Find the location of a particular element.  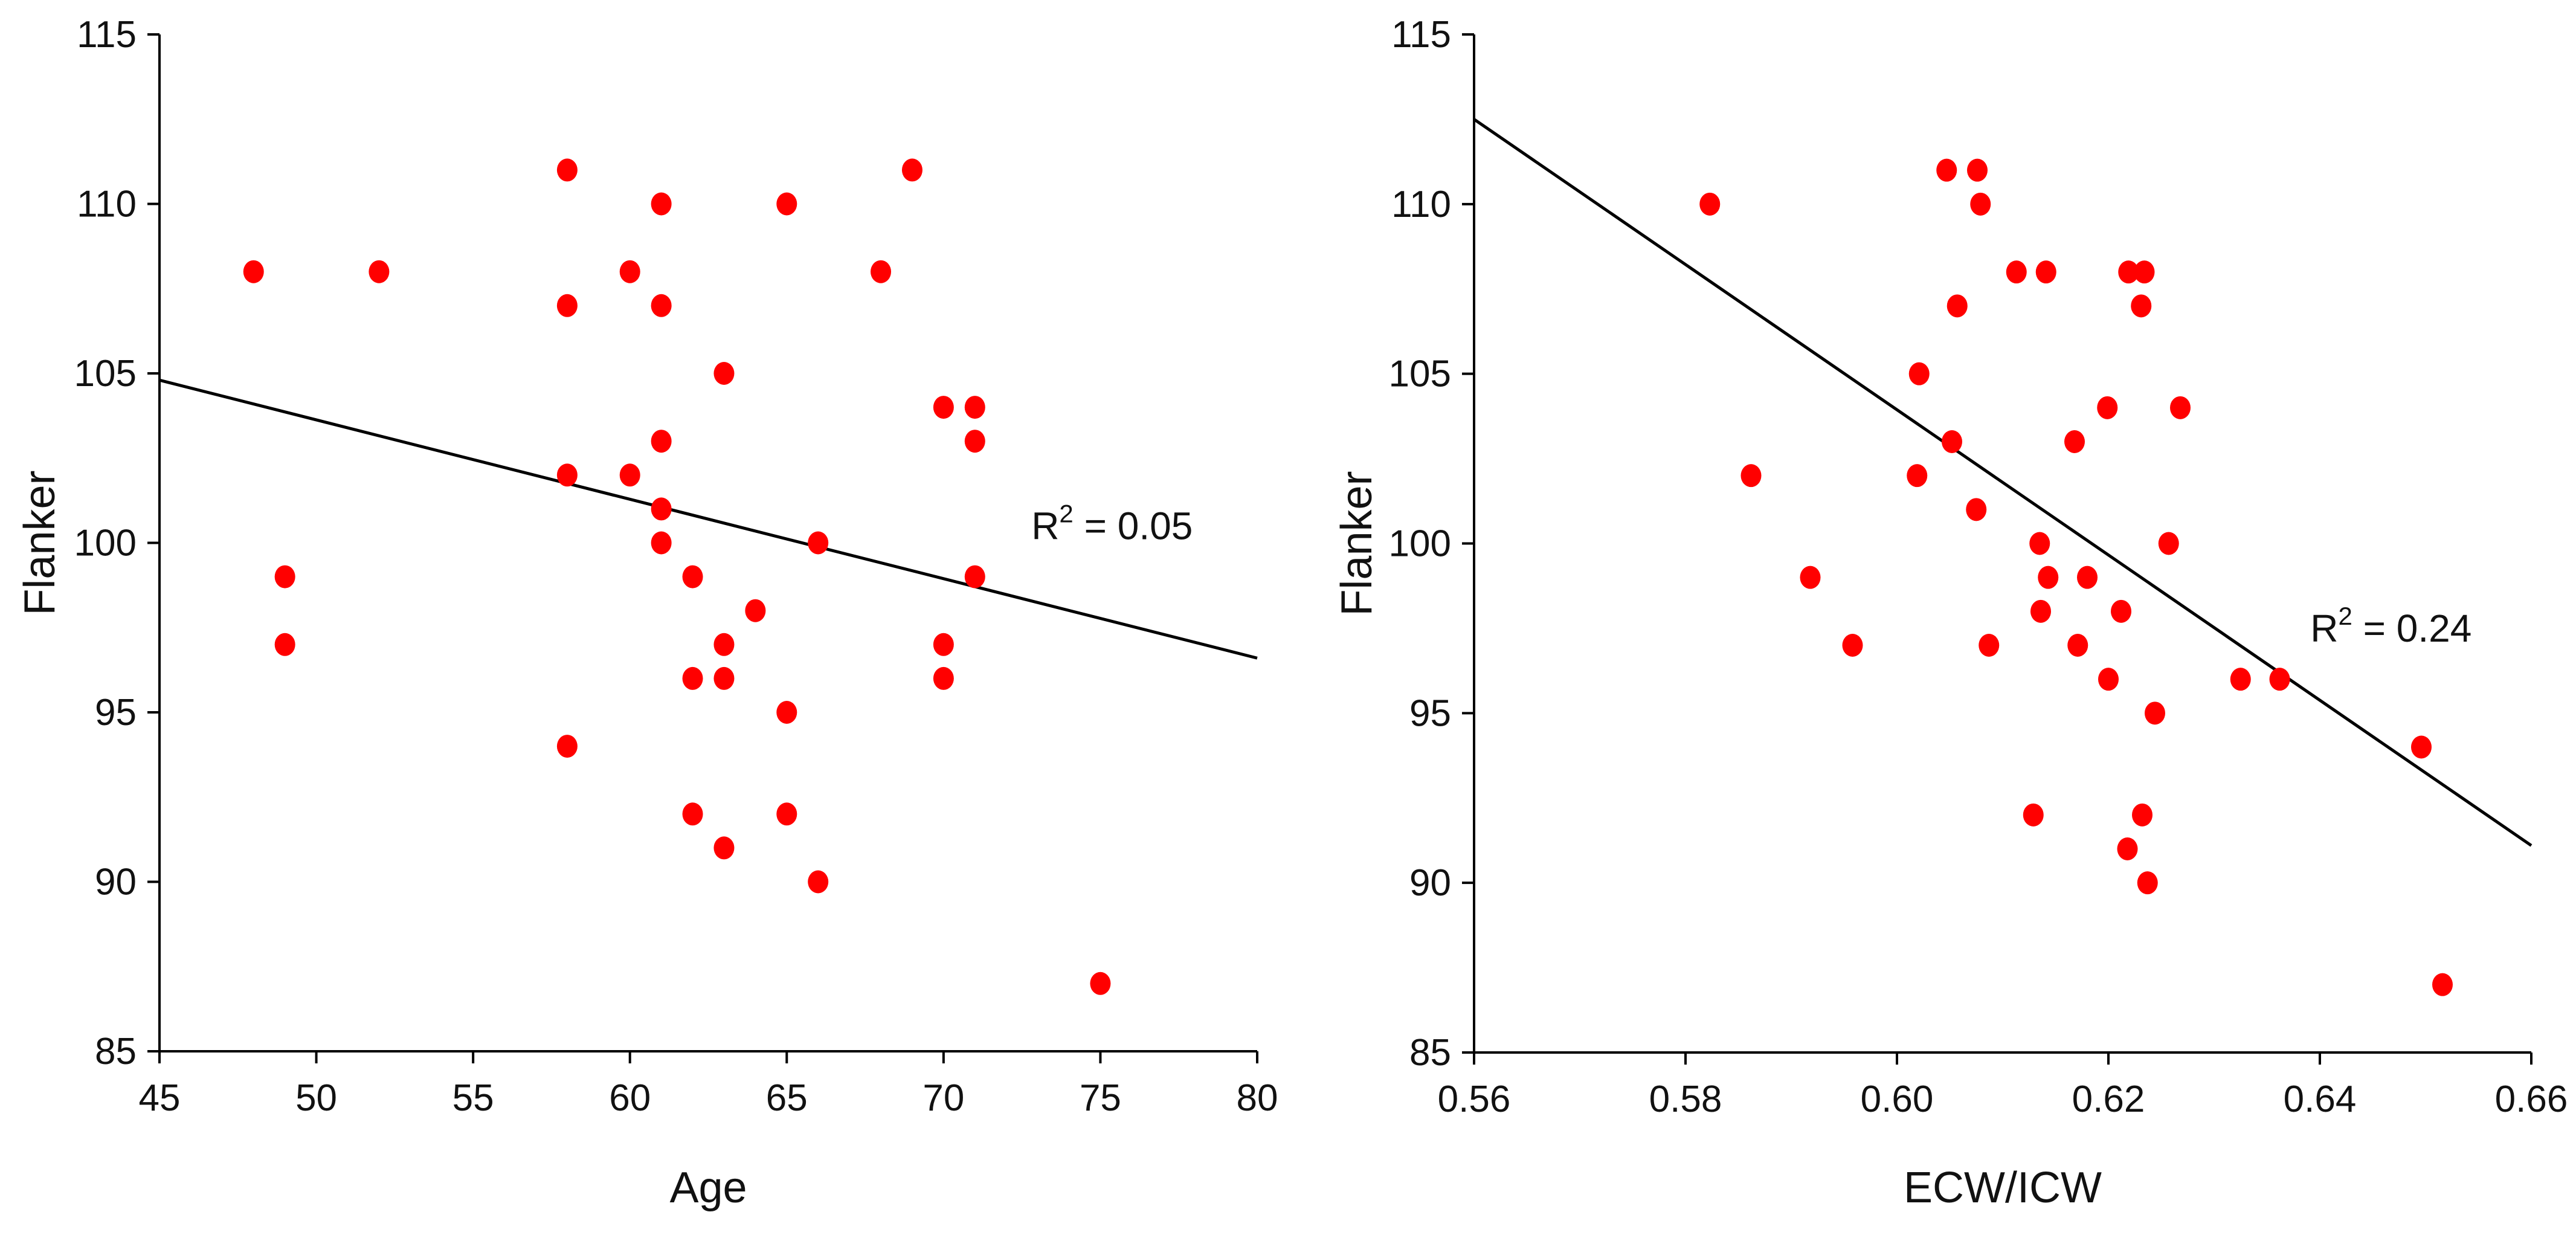

x-tick-label: 0.56 is located at coordinates (1475, 1099).